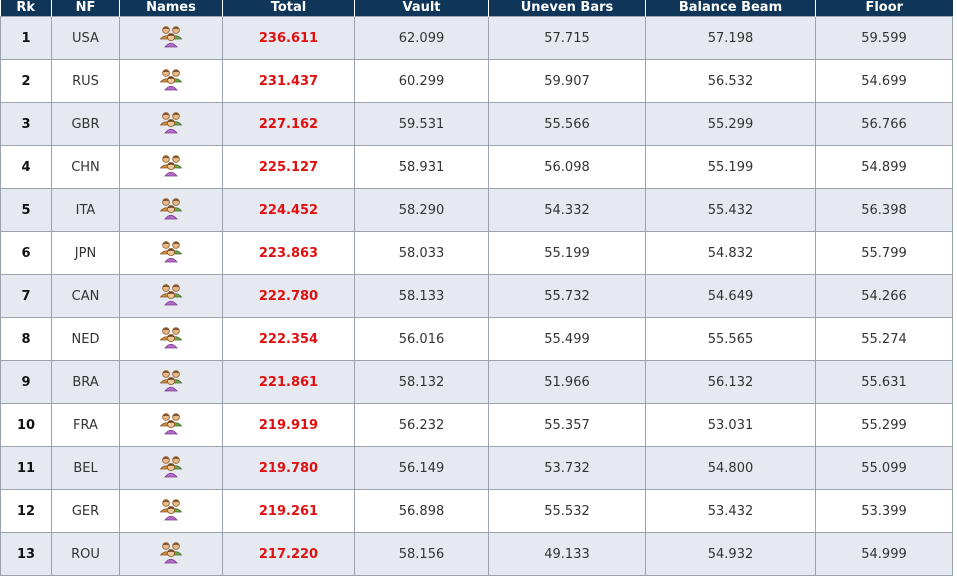  I want to click on vault-cell: 56.149, so click(421, 468).